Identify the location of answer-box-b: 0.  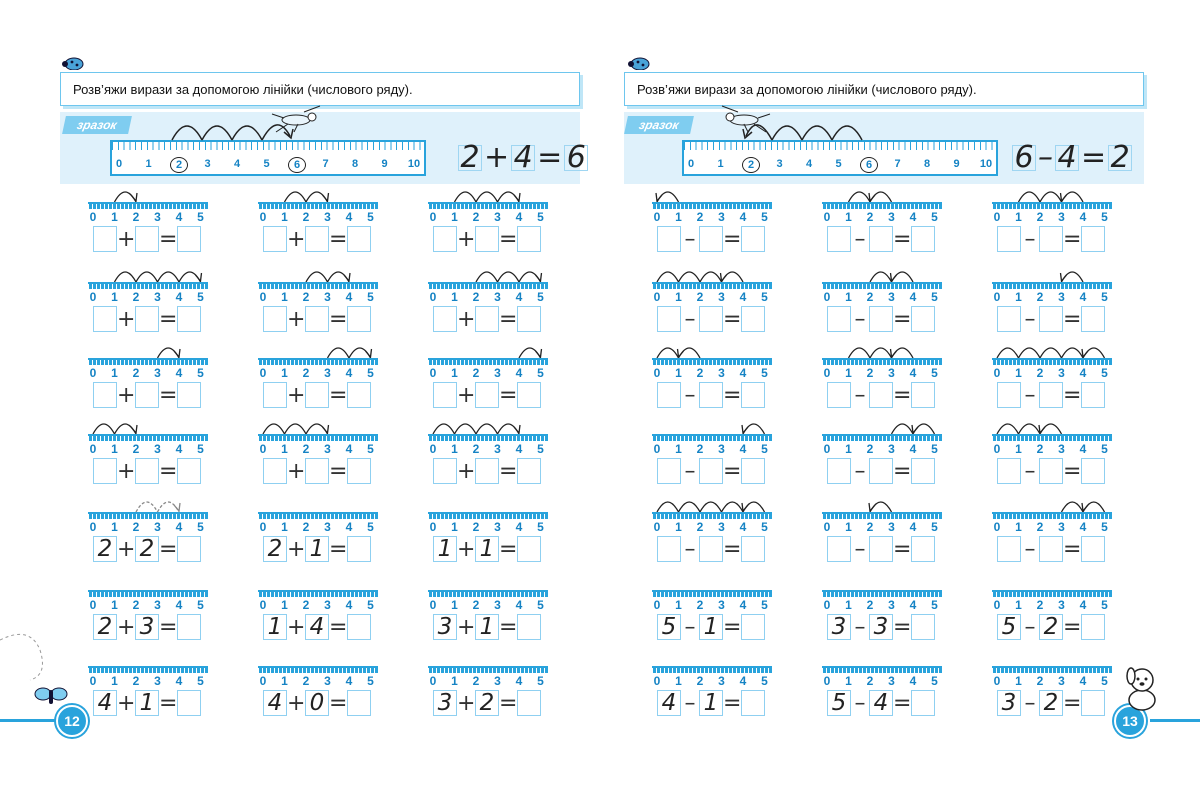
(317, 703).